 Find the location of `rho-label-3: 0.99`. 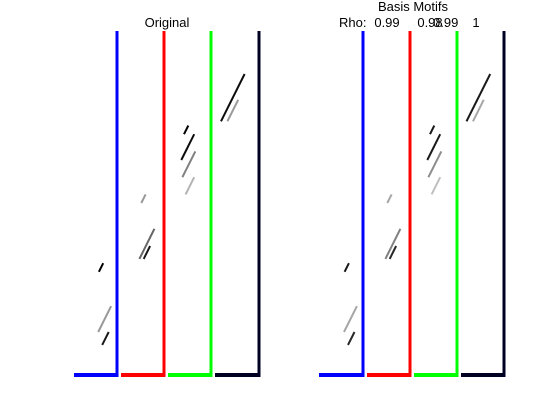

rho-label-3: 0.99 is located at coordinates (445, 22).